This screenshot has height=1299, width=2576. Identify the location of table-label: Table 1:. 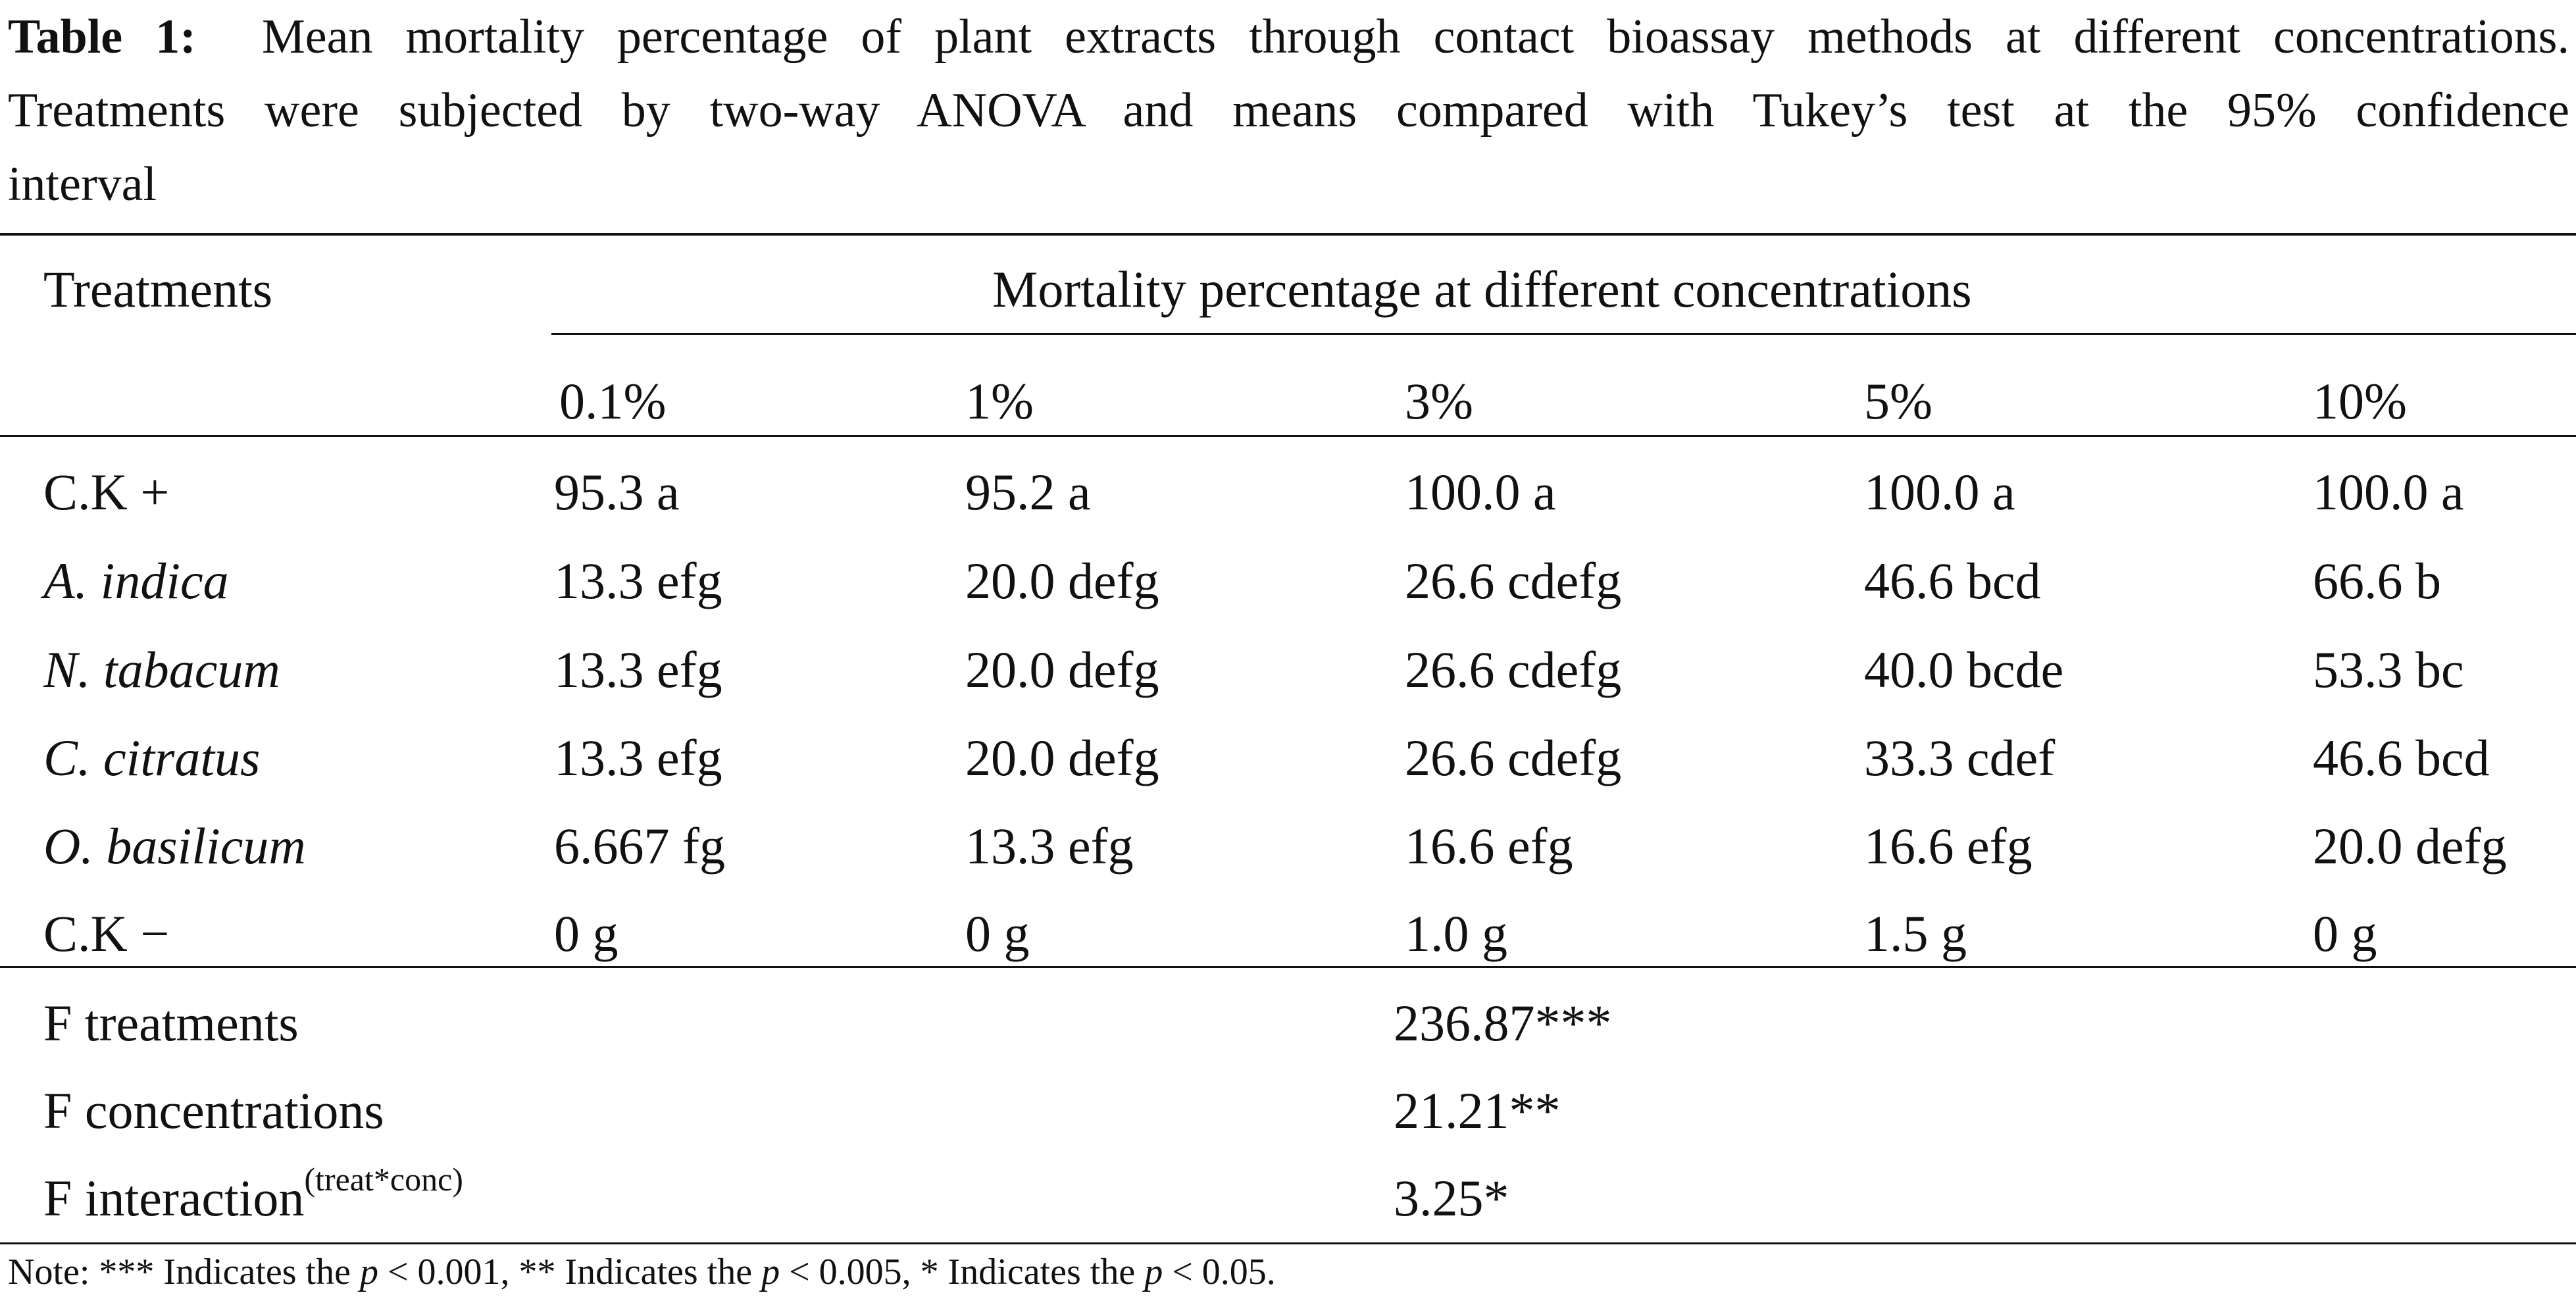
(102, 37).